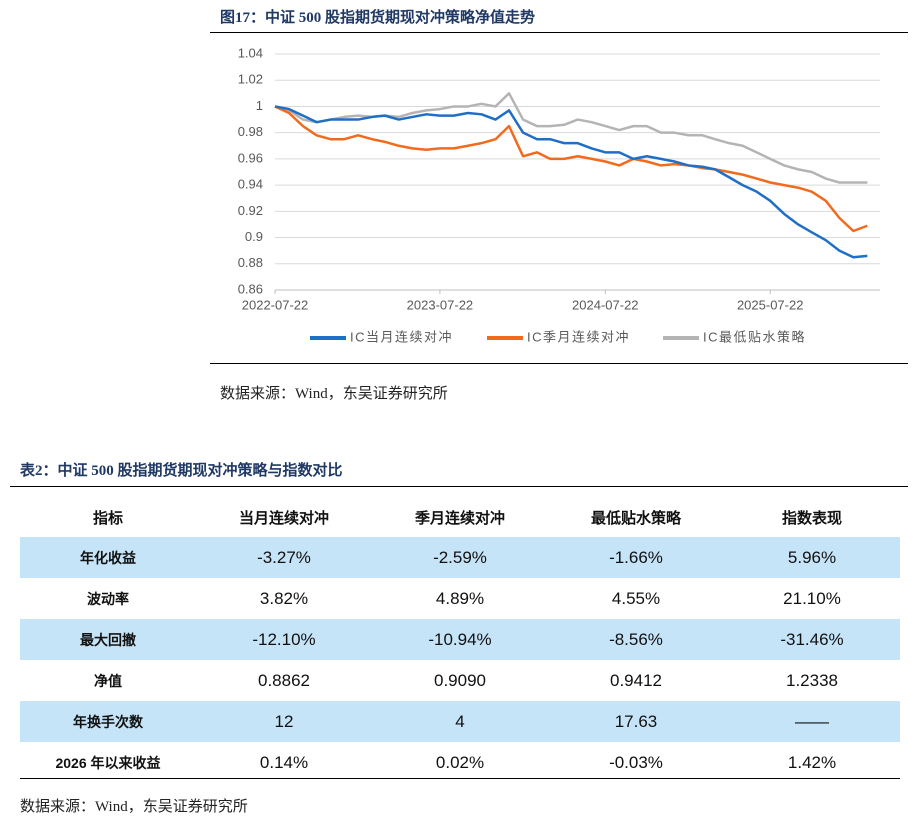 The height and width of the screenshot is (819, 915). I want to click on x-tick-label: 2023-07-22, so click(440, 304).